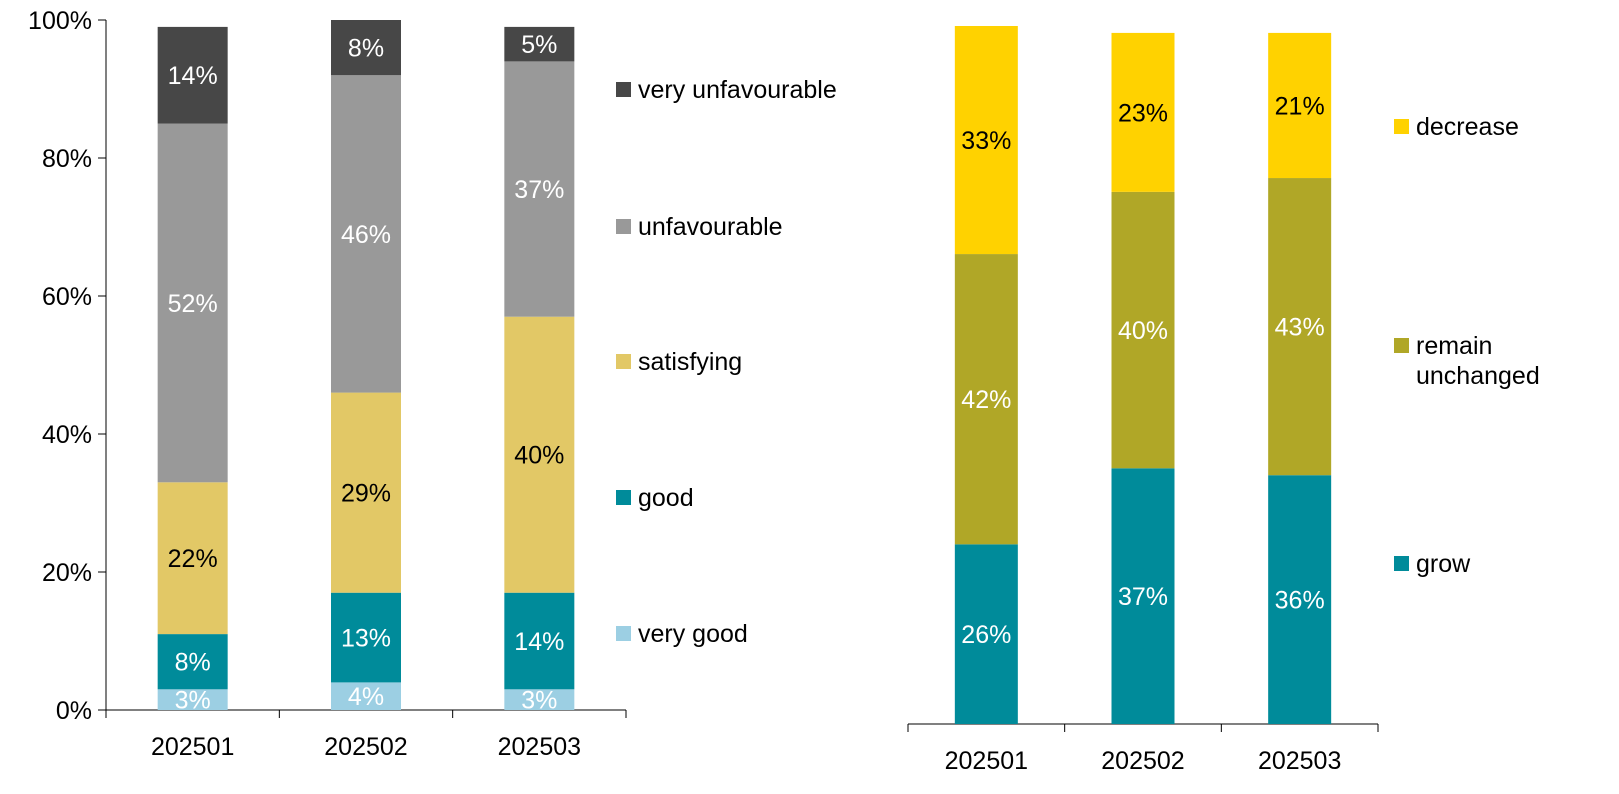 The height and width of the screenshot is (794, 1619). I want to click on chart1-data-label-very-unfavourable-202501: 14%, so click(193, 76).